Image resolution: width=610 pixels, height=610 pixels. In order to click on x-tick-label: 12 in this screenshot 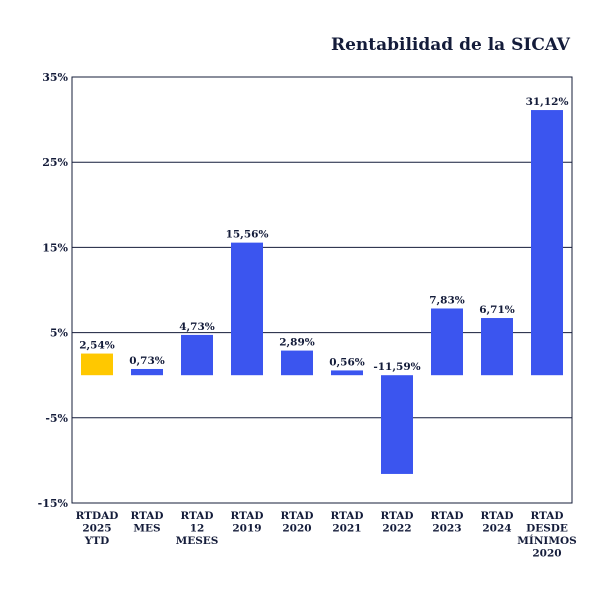, I will do `click(197, 529)`.